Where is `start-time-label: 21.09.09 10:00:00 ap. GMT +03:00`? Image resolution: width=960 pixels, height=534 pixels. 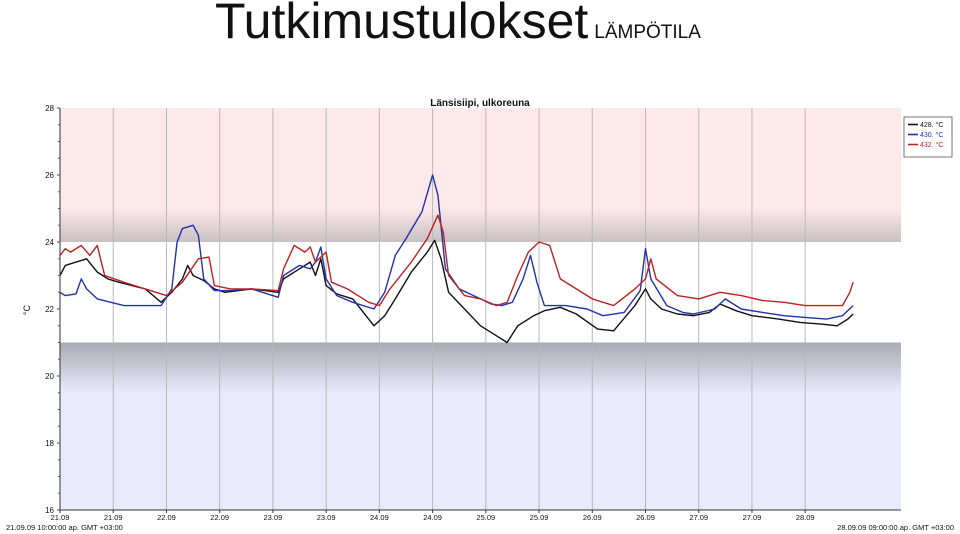 start-time-label: 21.09.09 10:00:00 ap. GMT +03:00 is located at coordinates (64, 527).